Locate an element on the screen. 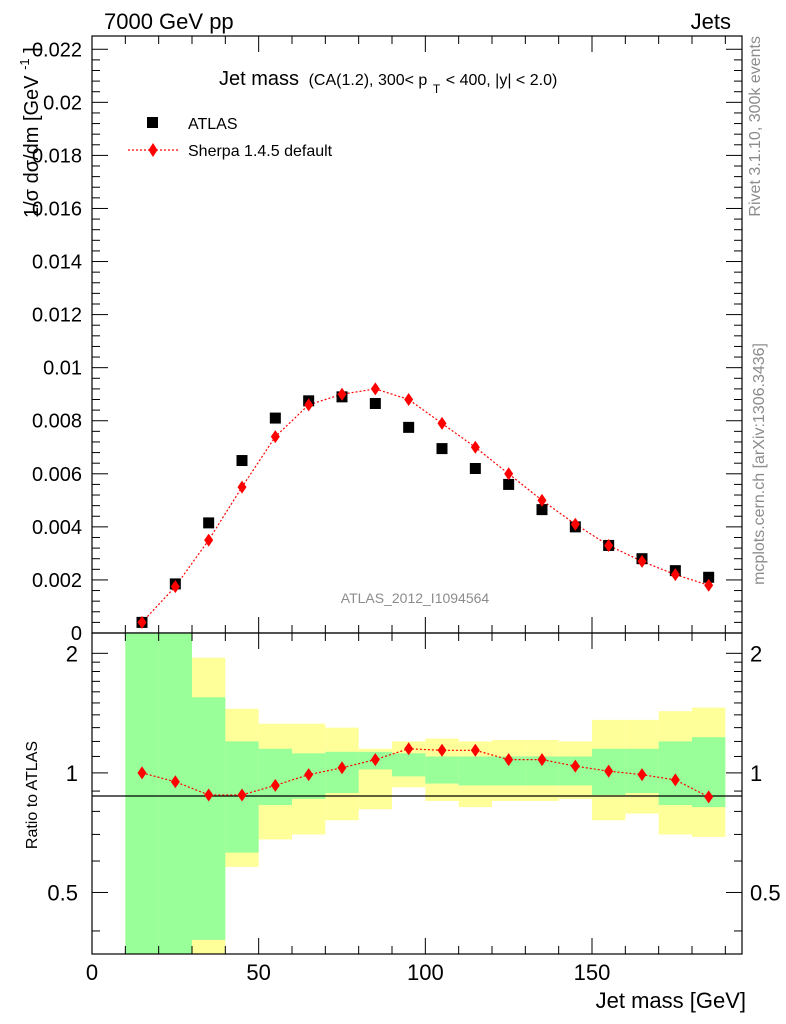 This screenshot has width=786, height=1024. main-y-tick-label: 0.002 is located at coordinates (57, 581).